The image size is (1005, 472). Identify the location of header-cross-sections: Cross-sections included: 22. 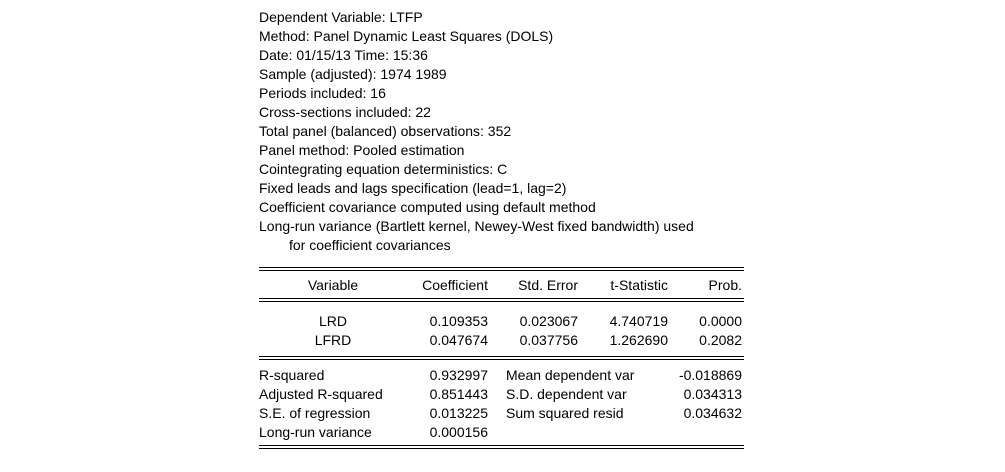
(345, 112).